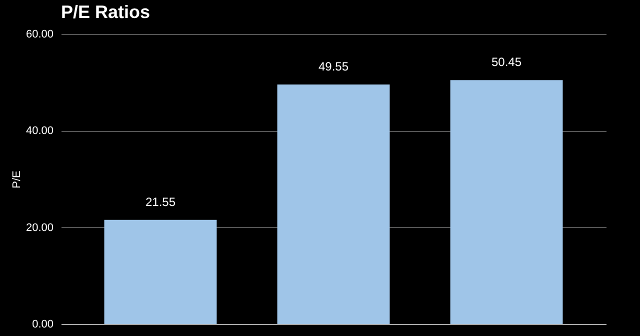 Image resolution: width=640 pixels, height=336 pixels. Describe the element at coordinates (160, 201) in the screenshot. I see `data-label: 21.55` at that location.